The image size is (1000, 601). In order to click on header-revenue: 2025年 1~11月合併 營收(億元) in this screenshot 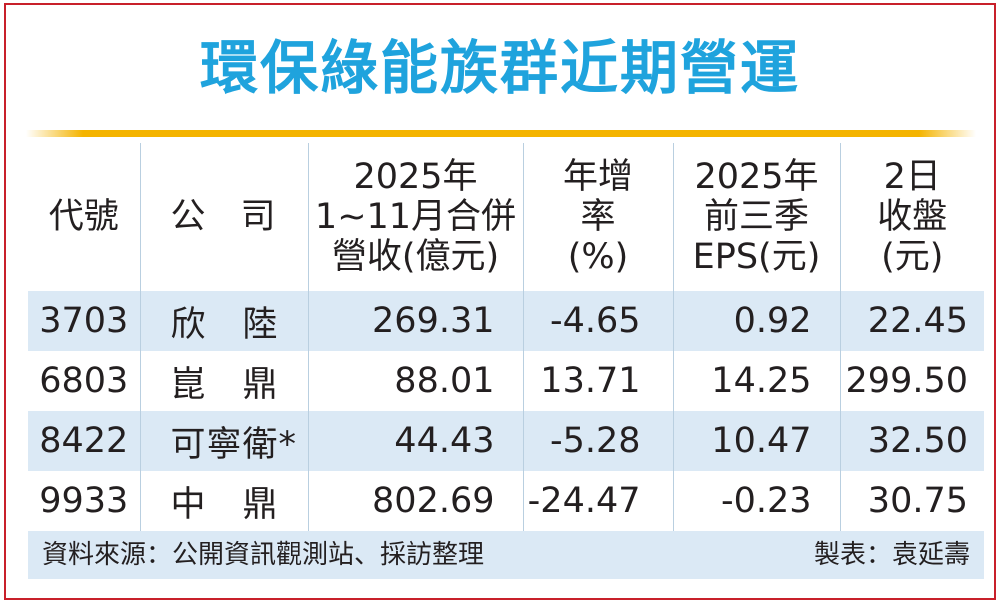, I will do `click(415, 217)`.